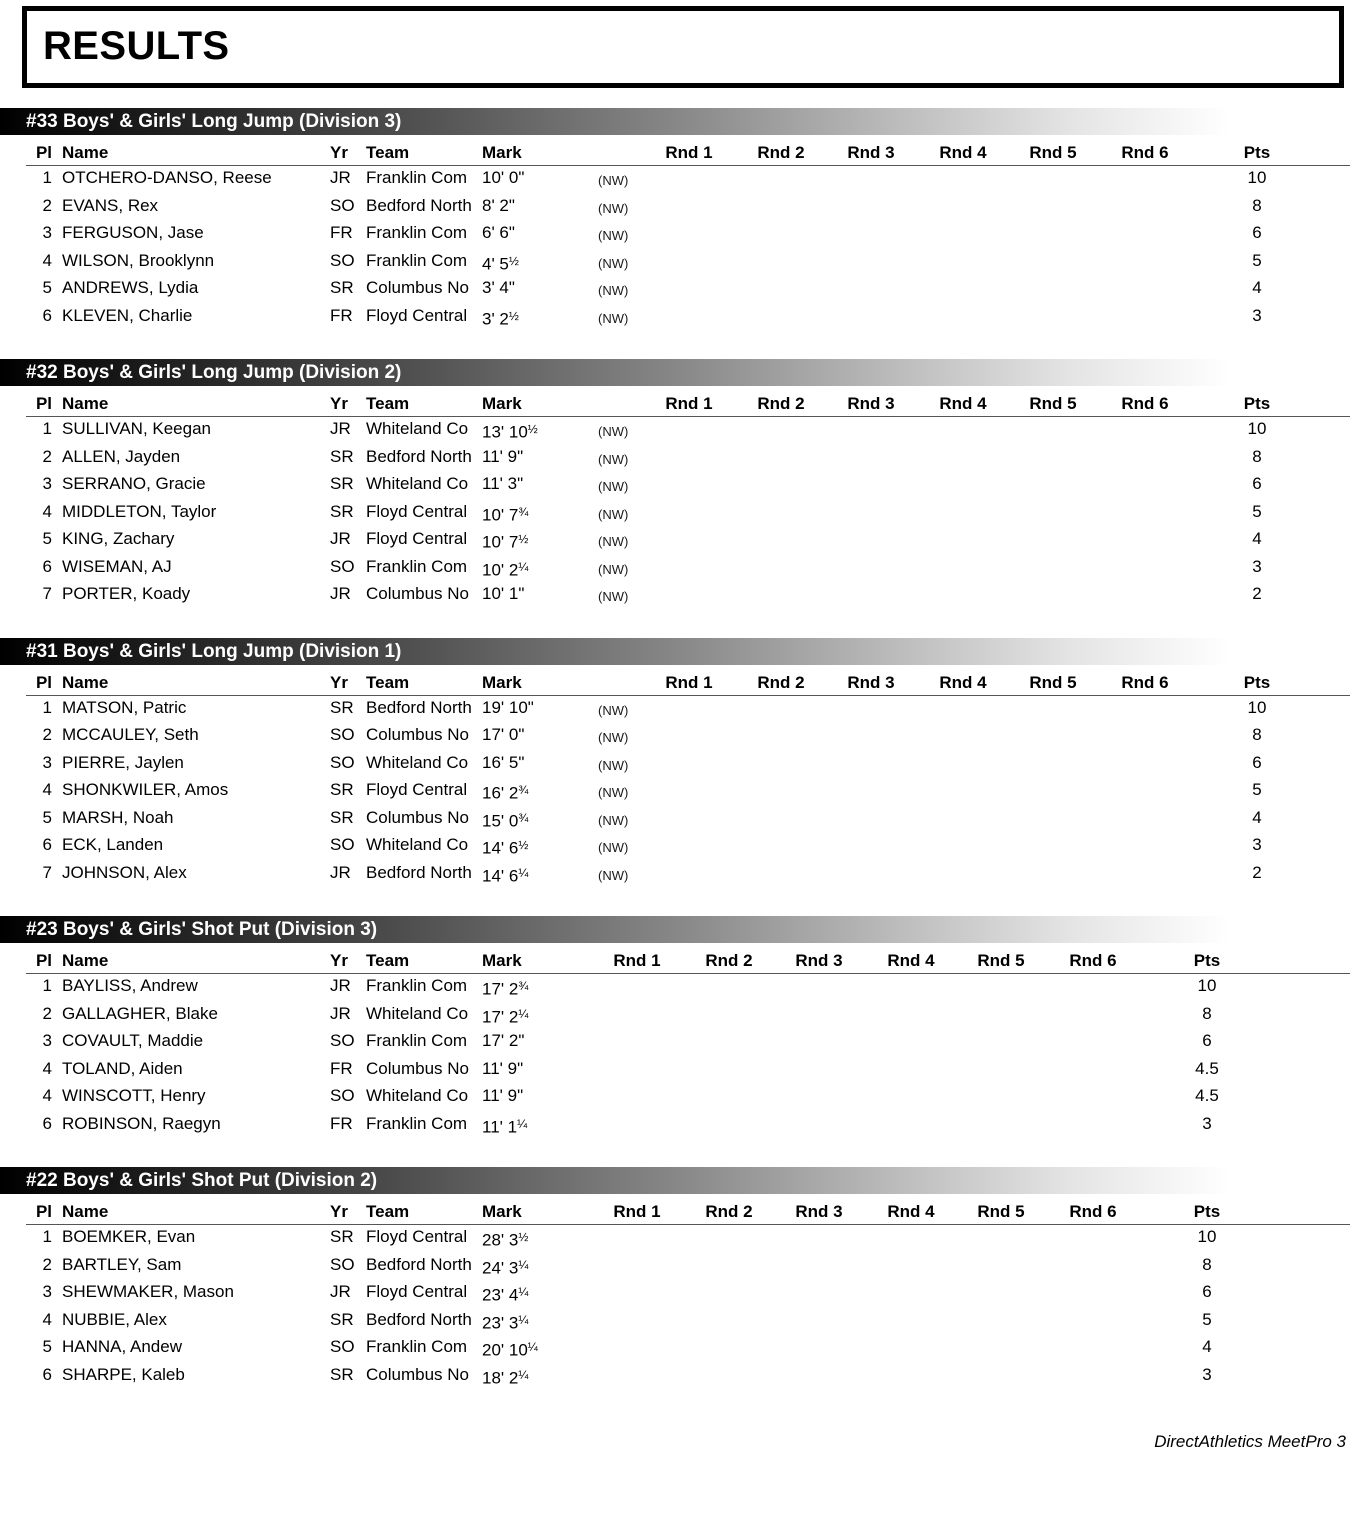 This screenshot has height=1536, width=1366. Describe the element at coordinates (498, 232) in the screenshot. I see `cell-mark: 6' 6"` at that location.